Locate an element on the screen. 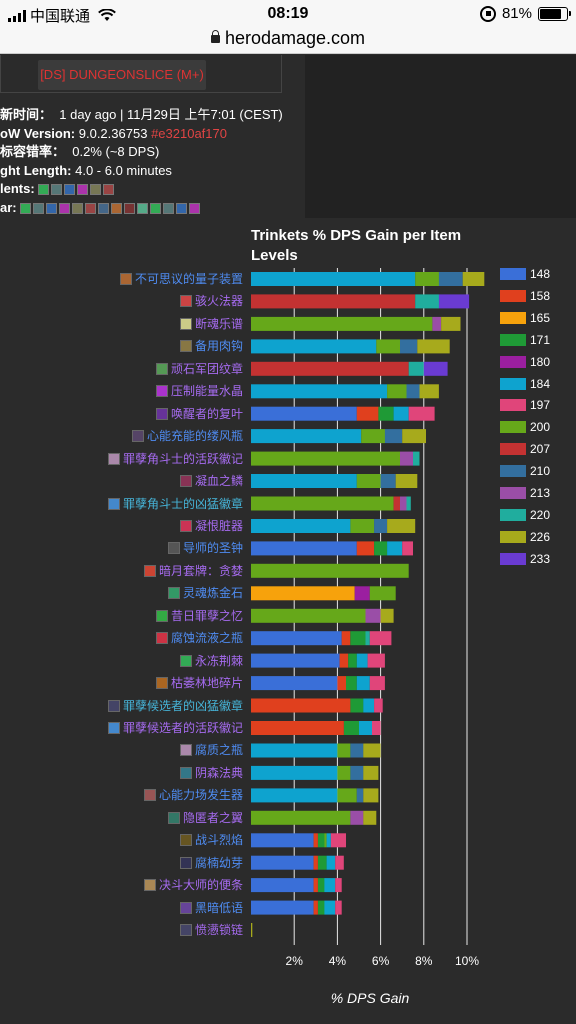 The height and width of the screenshot is (1024, 576). item-label: 暗月套牌：贪婪 is located at coordinates (121, 571).